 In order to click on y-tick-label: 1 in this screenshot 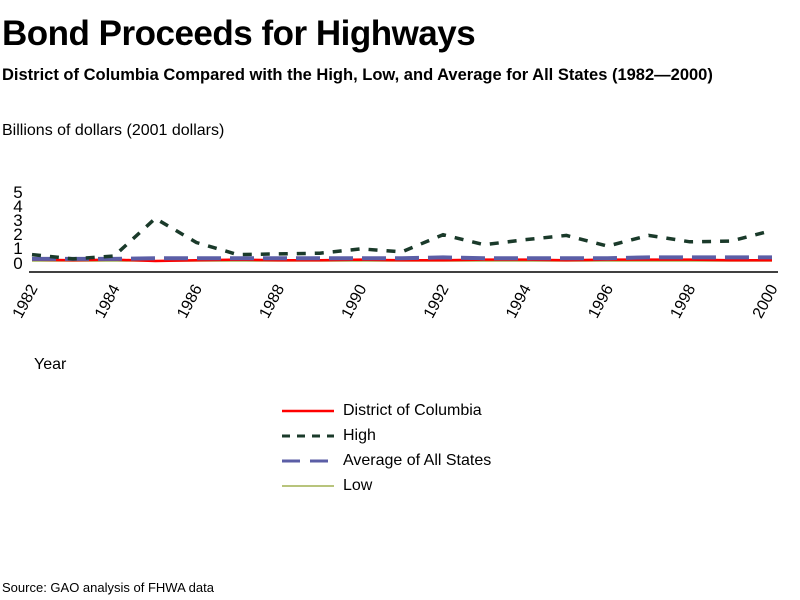, I will do `click(17, 248)`.